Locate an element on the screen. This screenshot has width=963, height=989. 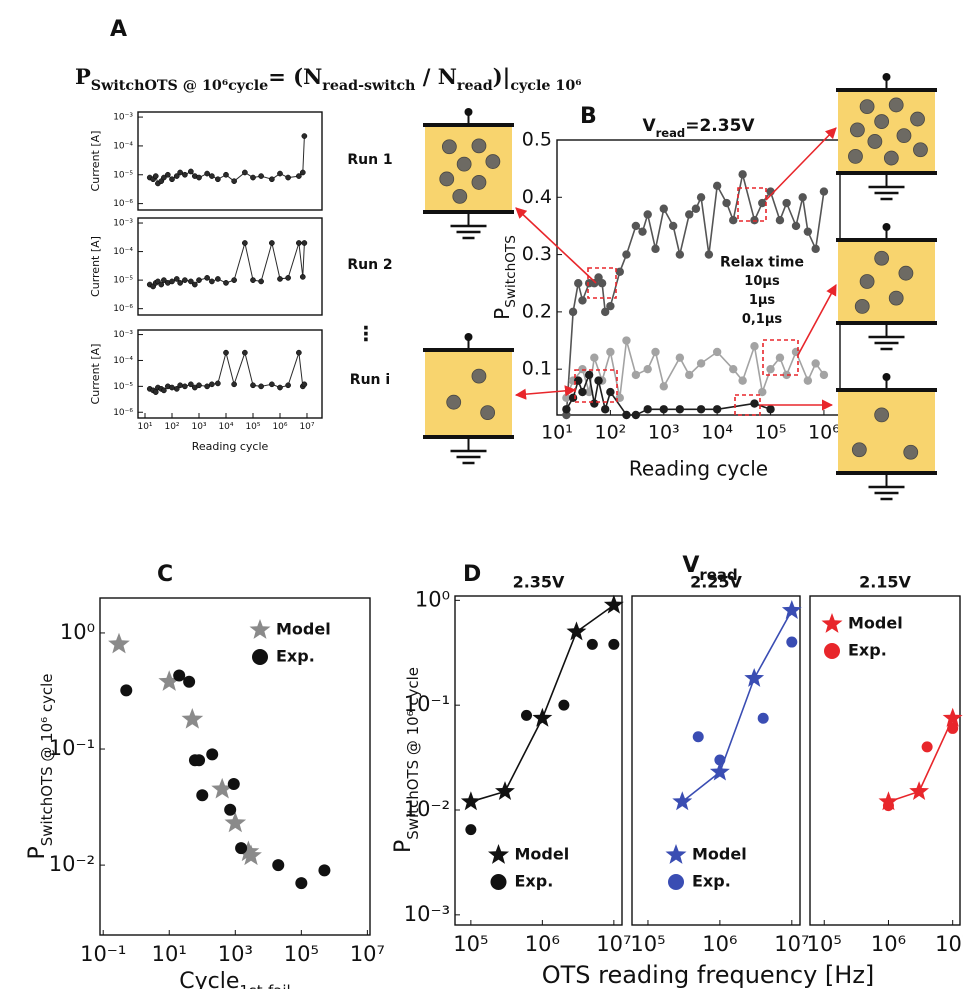
legend-title: Relax time is located at coordinates (762, 263).